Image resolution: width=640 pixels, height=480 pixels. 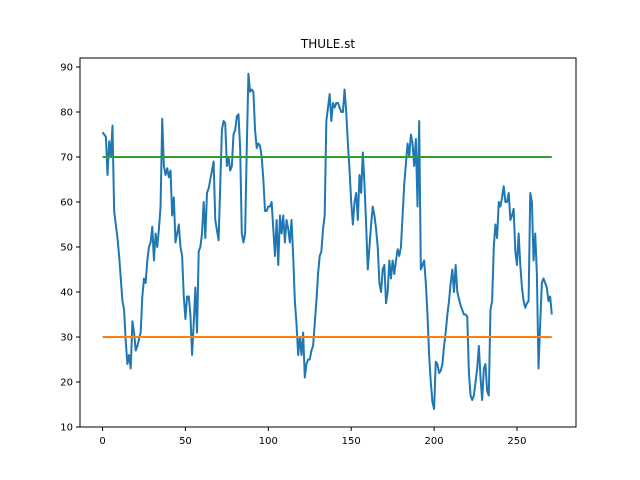 I want to click on x-tick-label: 100, so click(x=268, y=441).